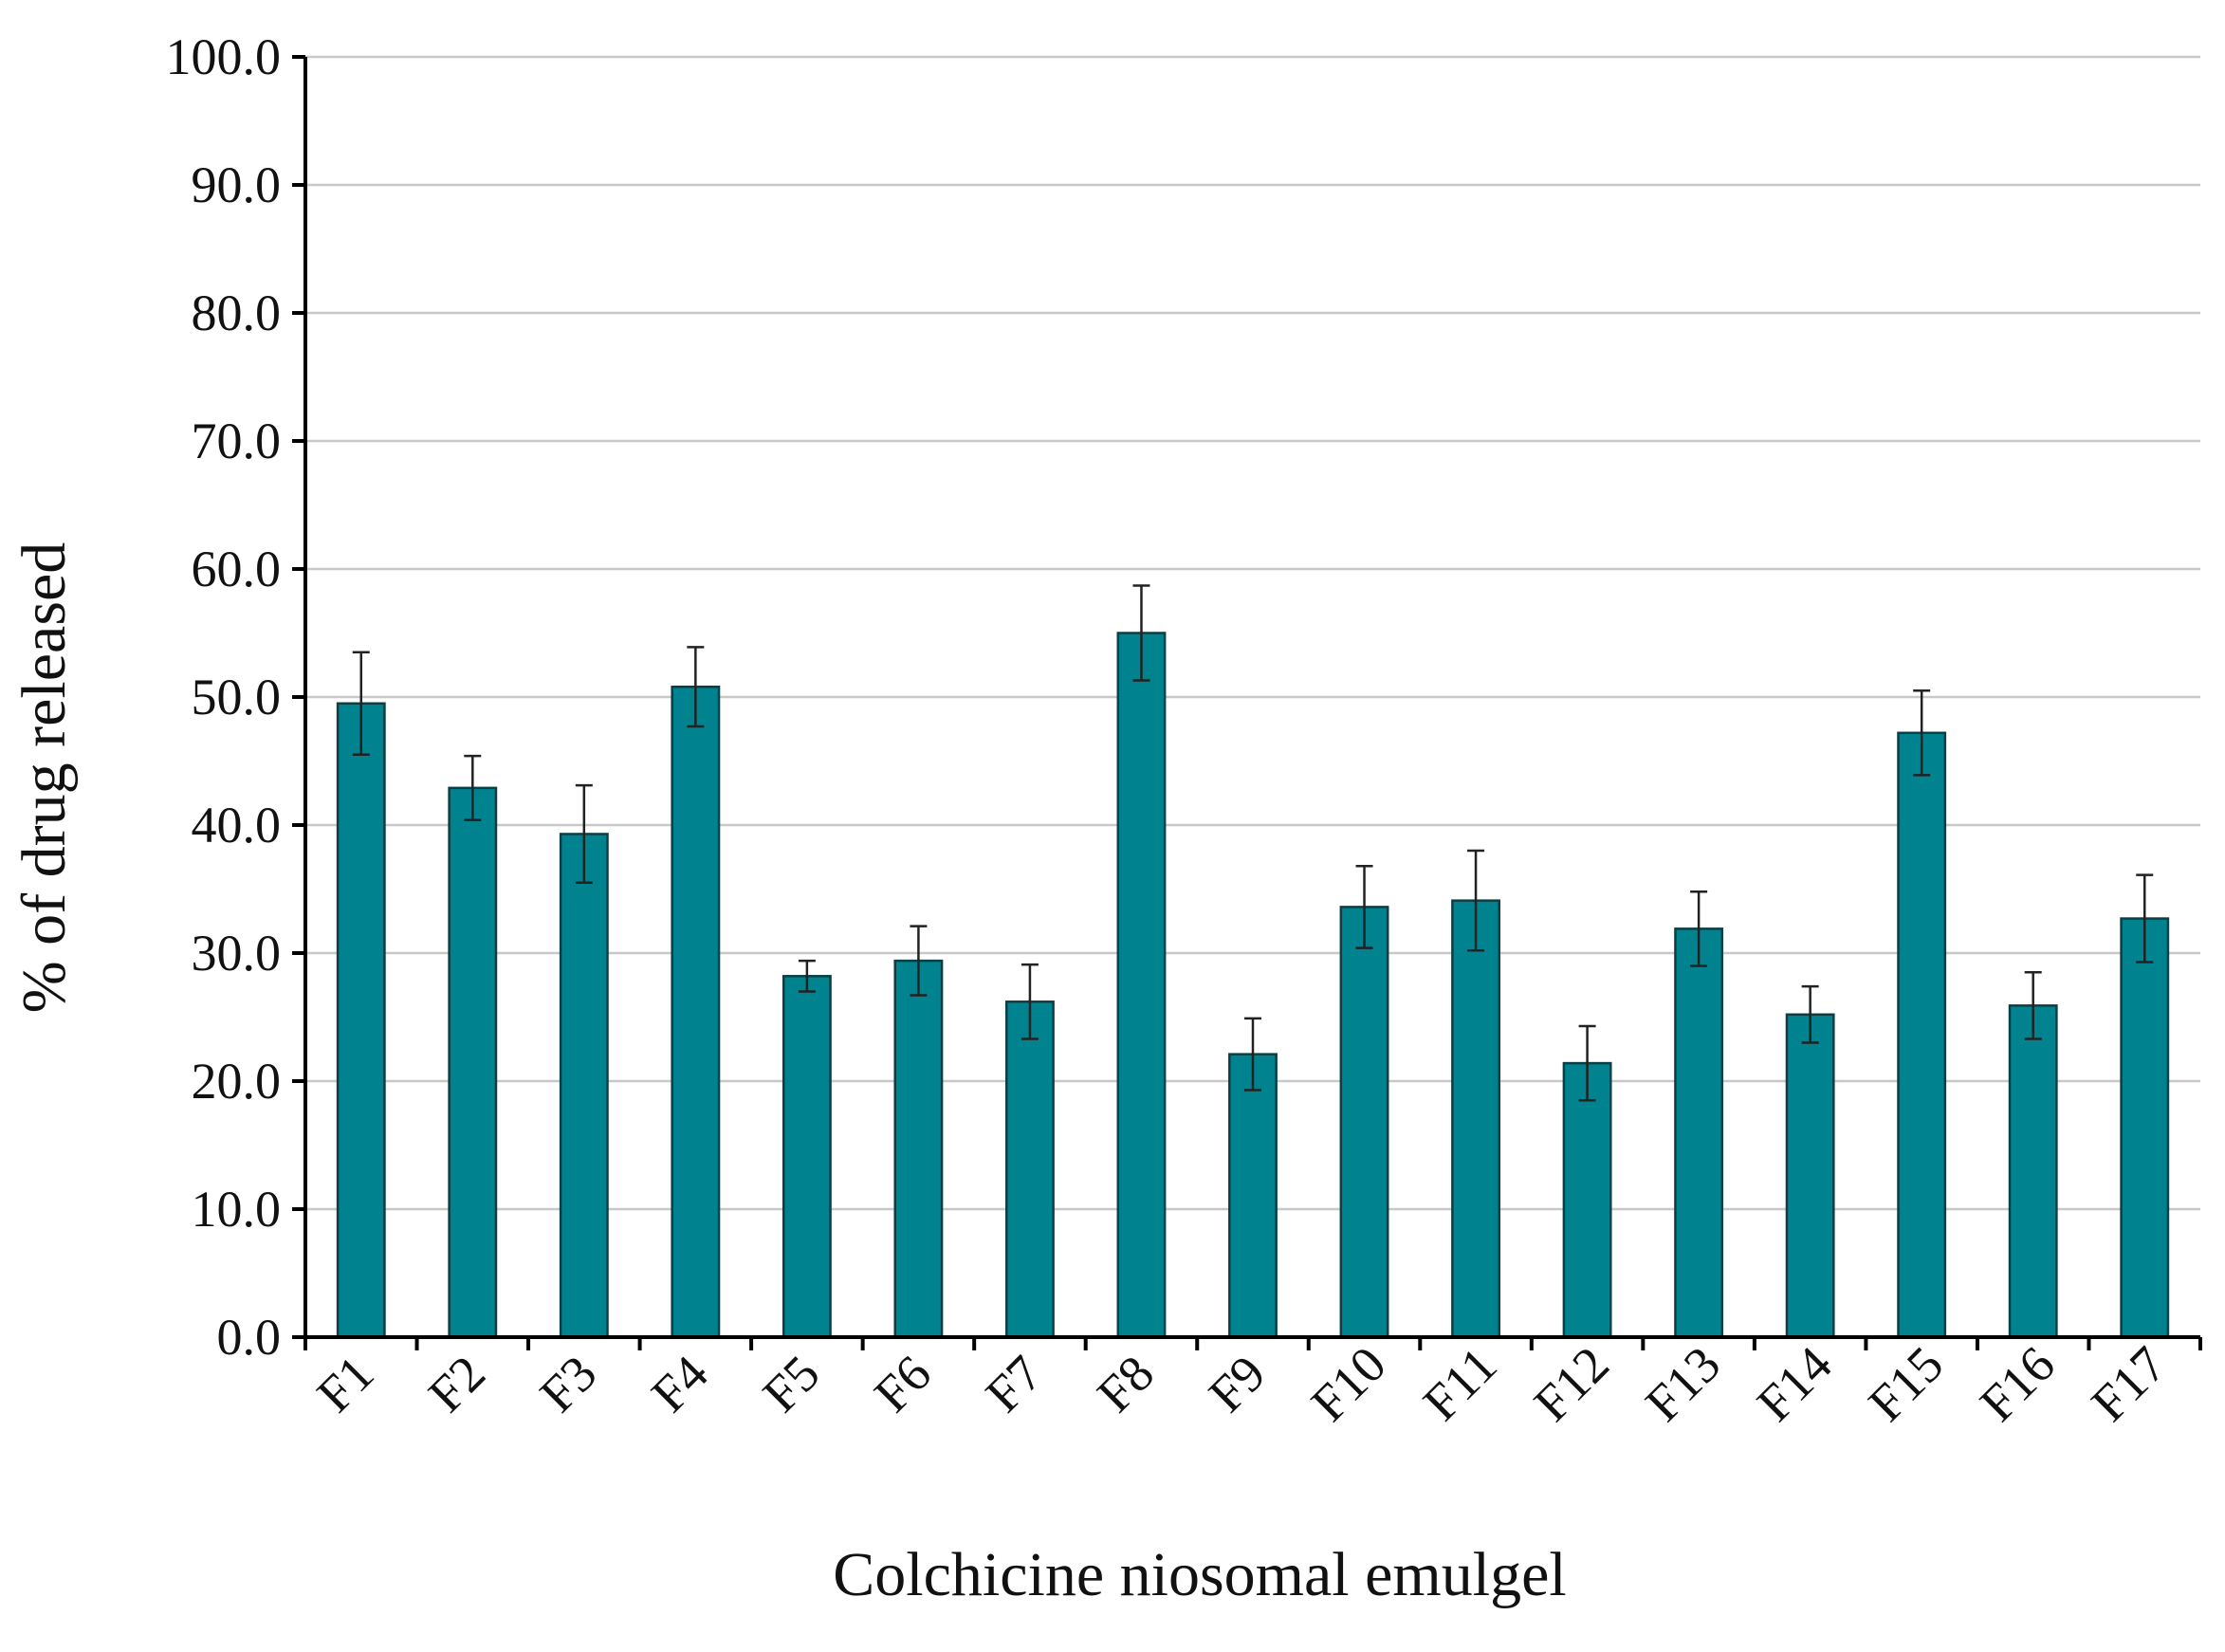  What do you see at coordinates (1200, 1574) in the screenshot?
I see `x-axis-title: Colchicine niosomal emulgel` at bounding box center [1200, 1574].